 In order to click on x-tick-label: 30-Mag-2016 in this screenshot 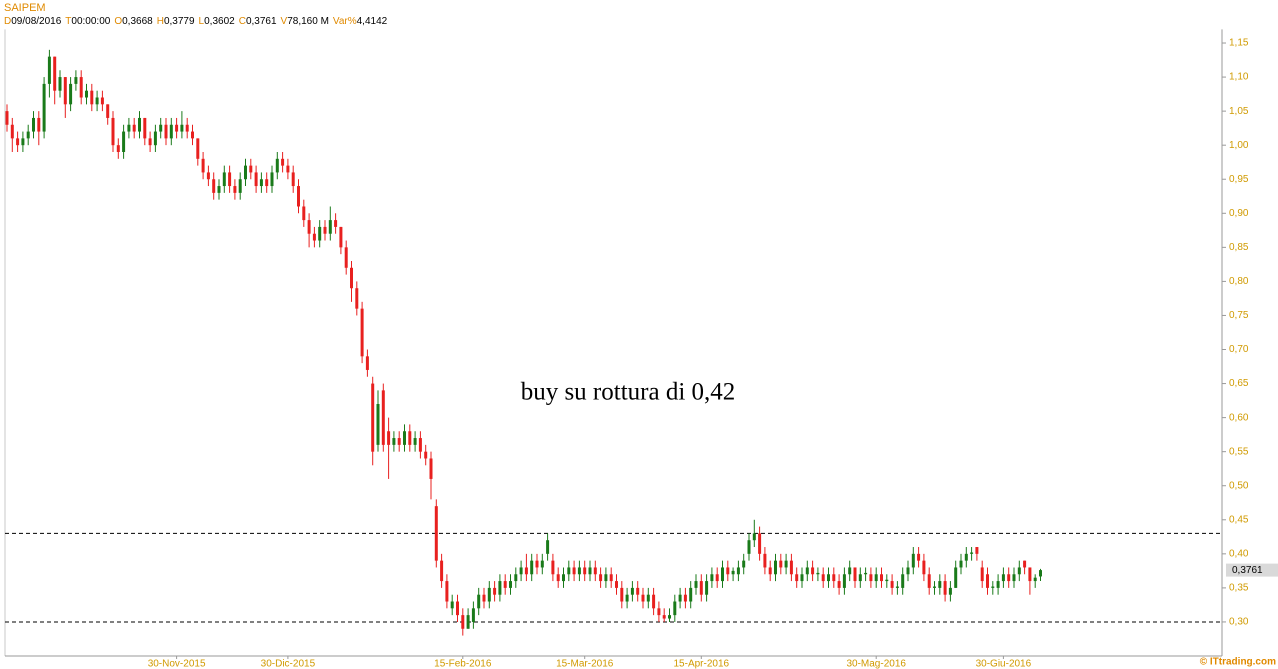, I will do `click(876, 664)`.